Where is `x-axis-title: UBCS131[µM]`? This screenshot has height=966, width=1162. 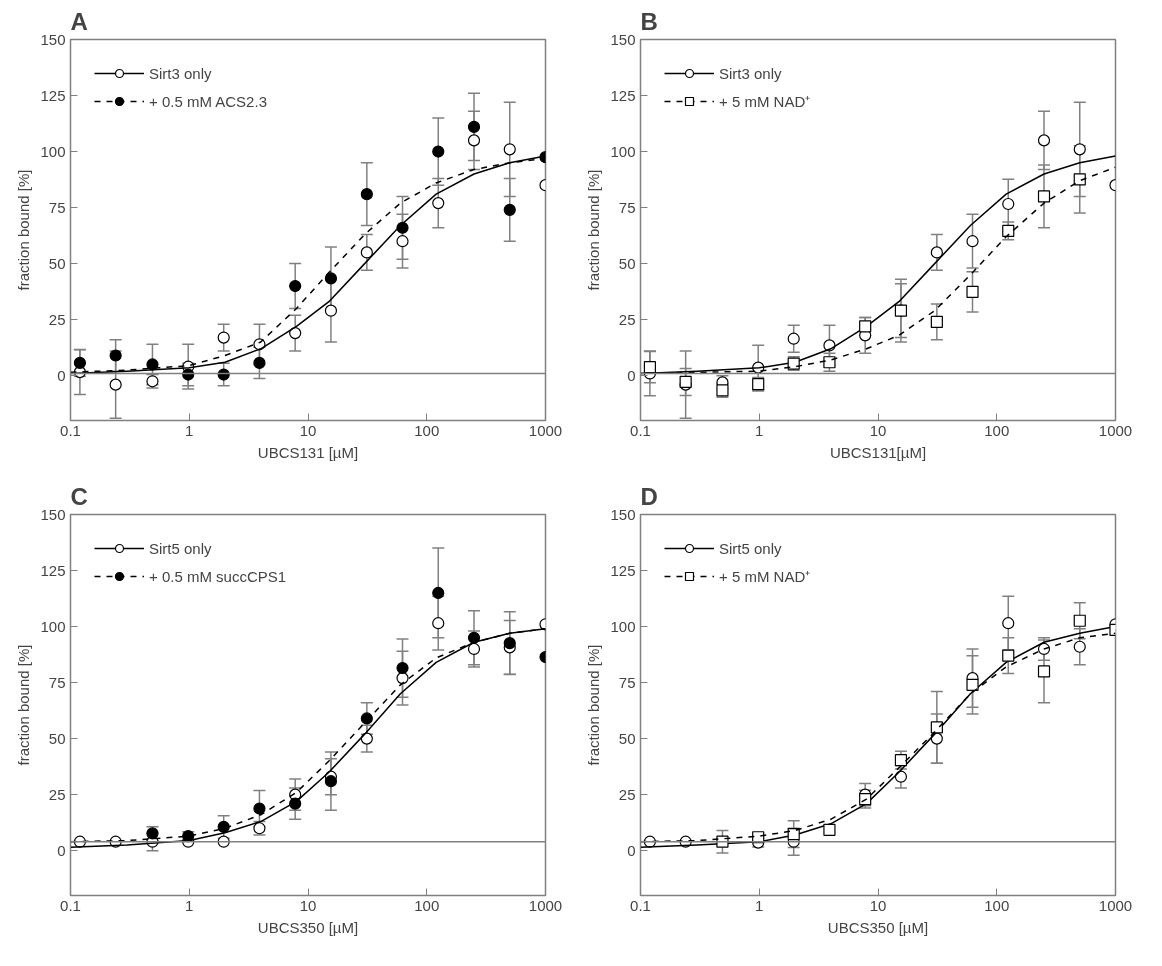 x-axis-title: UBCS131[µM] is located at coordinates (878, 452).